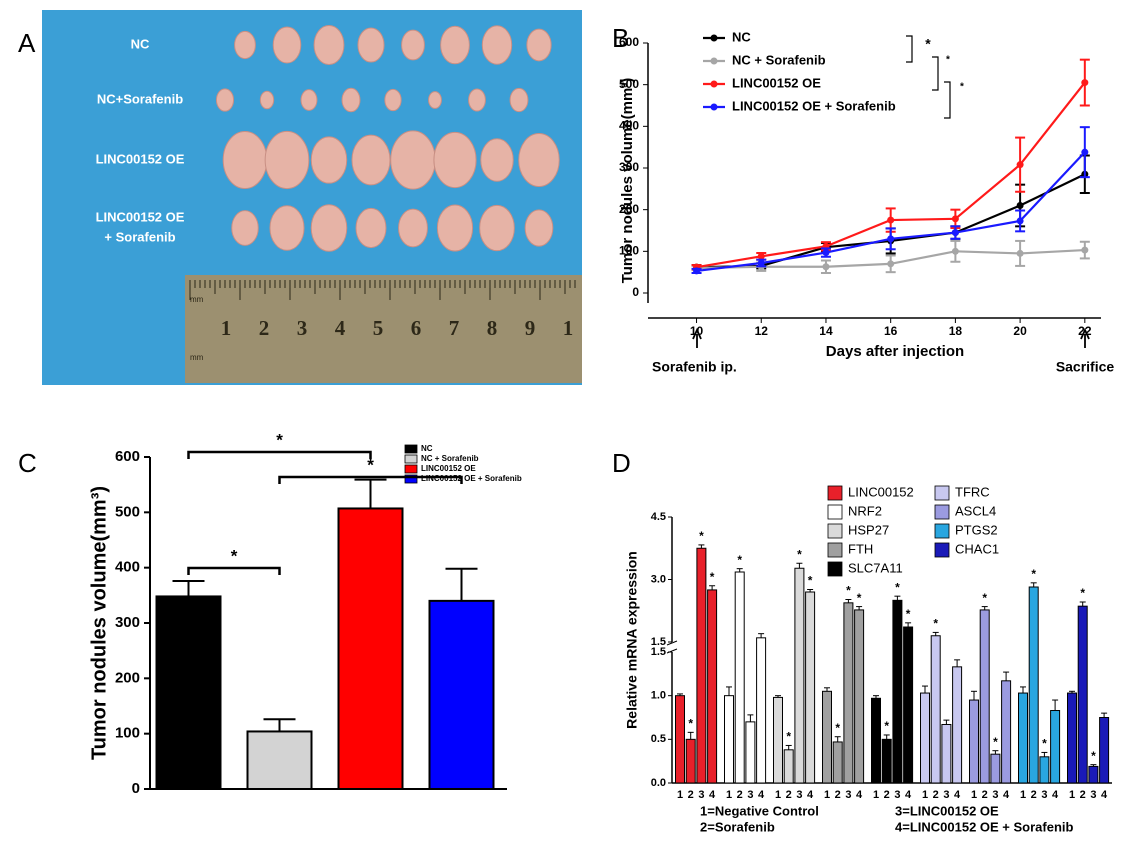 The height and width of the screenshot is (854, 1130). What do you see at coordinates (737, 826) in the screenshot?
I see `footnote: 2=Sorafenib` at bounding box center [737, 826].